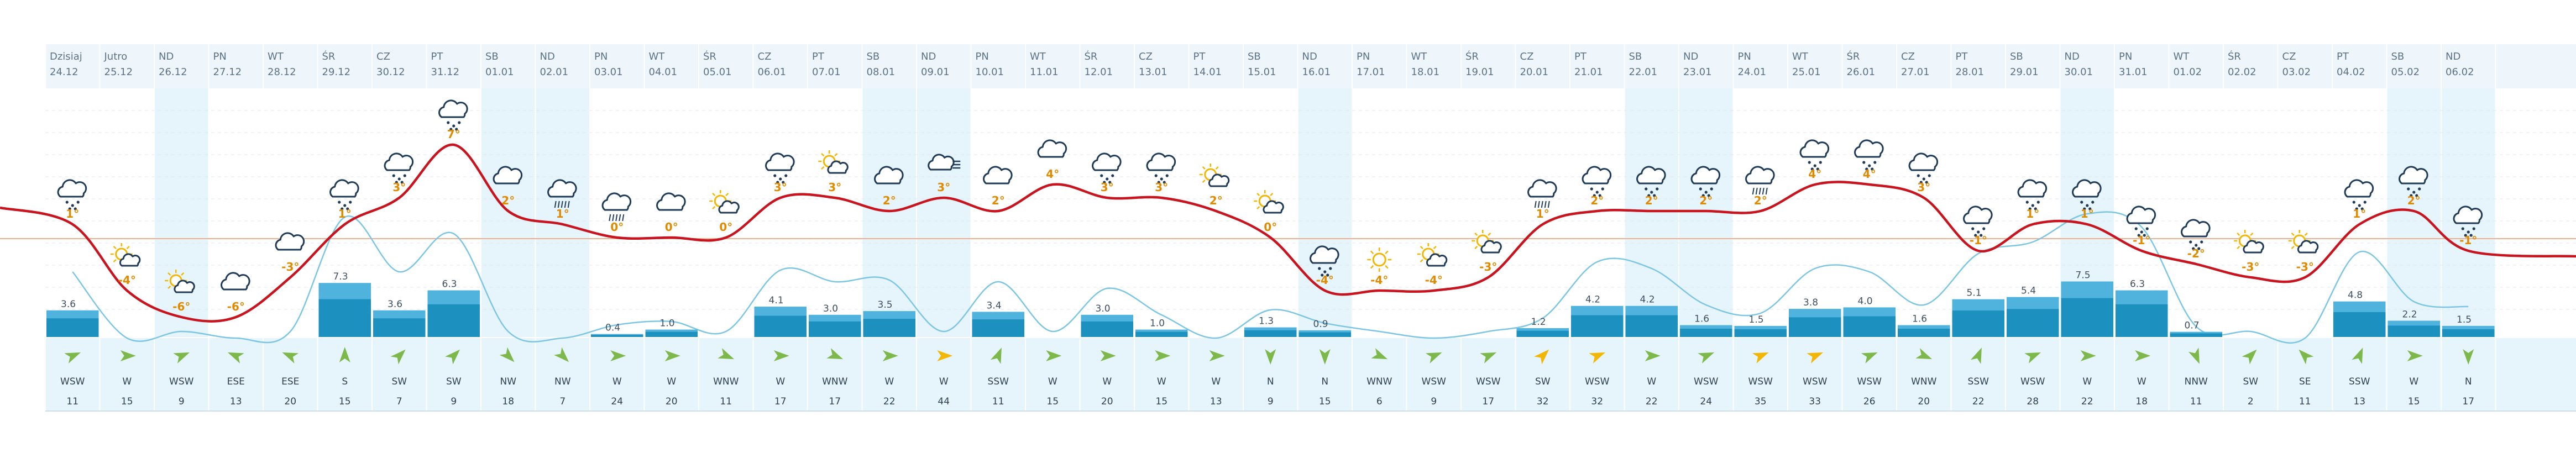 This screenshot has width=2576, height=453. Describe the element at coordinates (508, 401) in the screenshot. I see `wind-speed-label: 18` at that location.